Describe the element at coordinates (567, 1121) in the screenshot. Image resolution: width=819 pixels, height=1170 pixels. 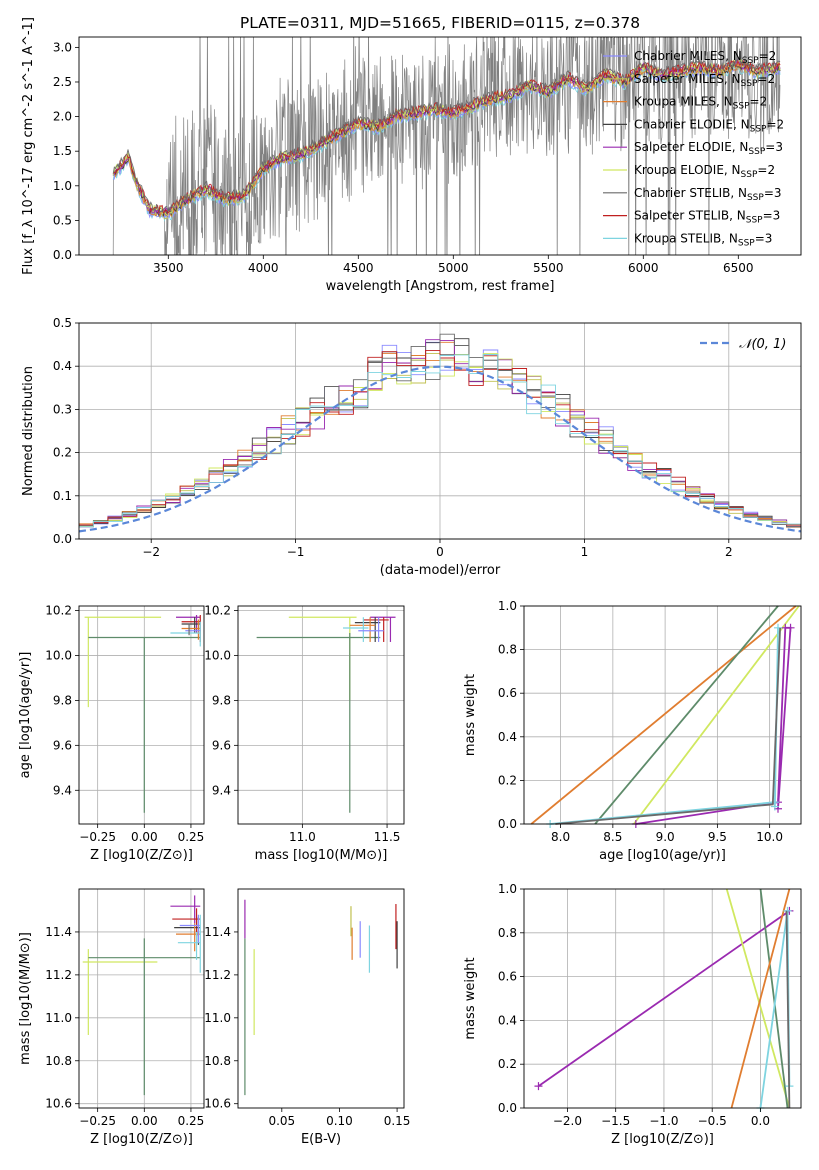
I see `x-tick-label: −2.0` at that location.